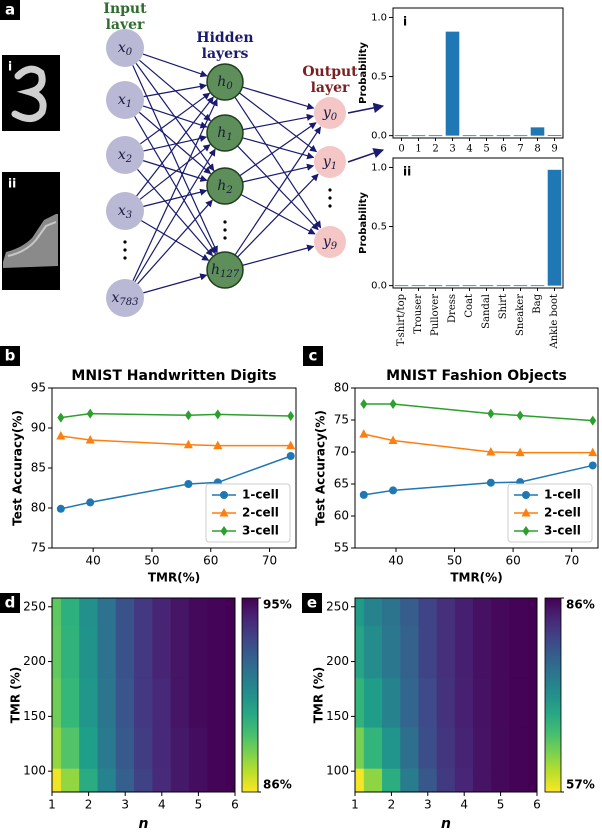 This screenshot has height=837, width=602. Describe the element at coordinates (225, 230) in the screenshot. I see `ellipsis-dot` at that location.